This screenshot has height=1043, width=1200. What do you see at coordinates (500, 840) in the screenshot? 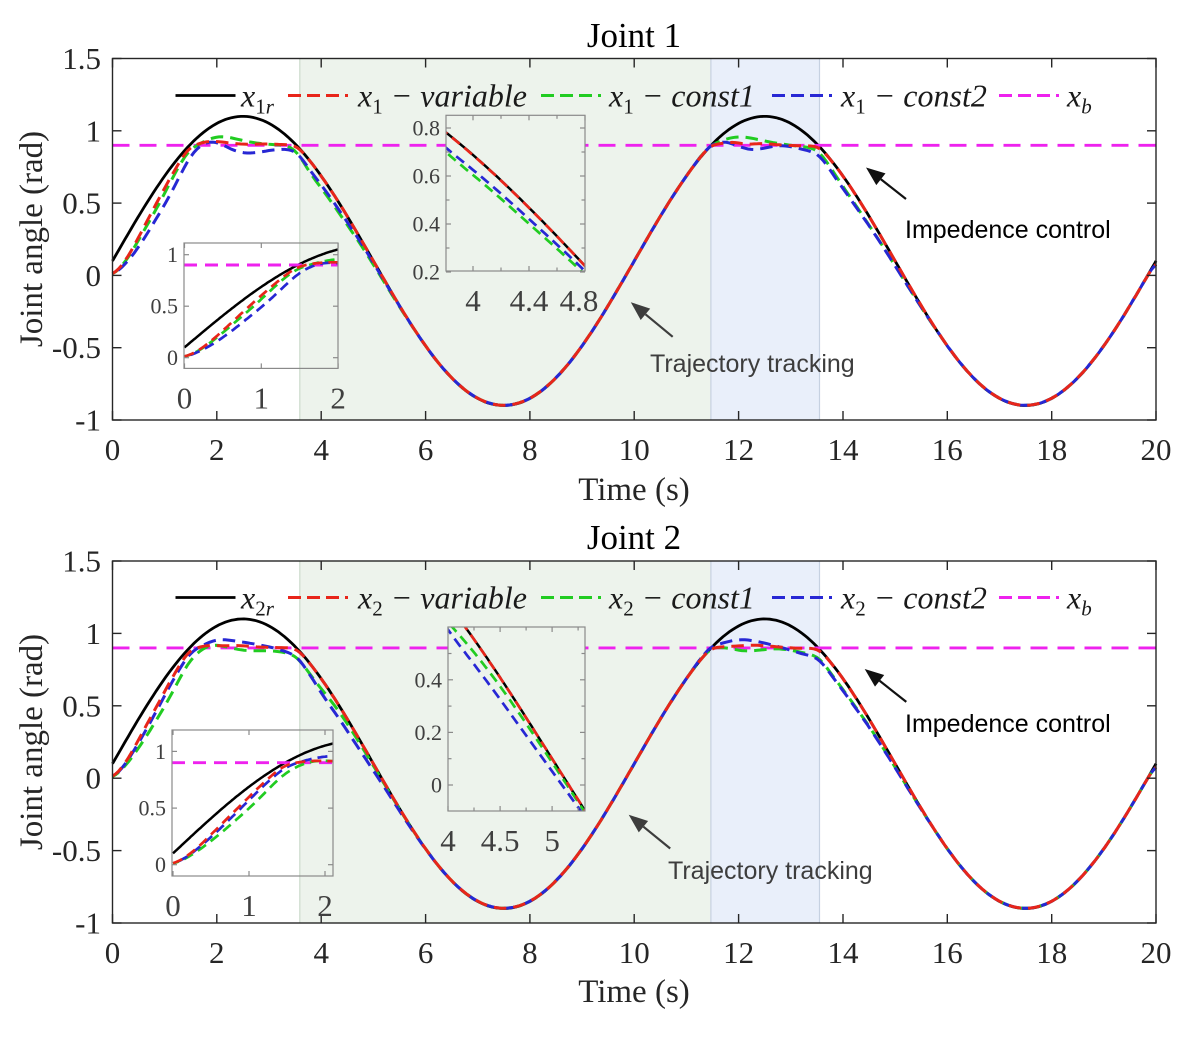
I see `svg-text: 4.5` at bounding box center [500, 840].